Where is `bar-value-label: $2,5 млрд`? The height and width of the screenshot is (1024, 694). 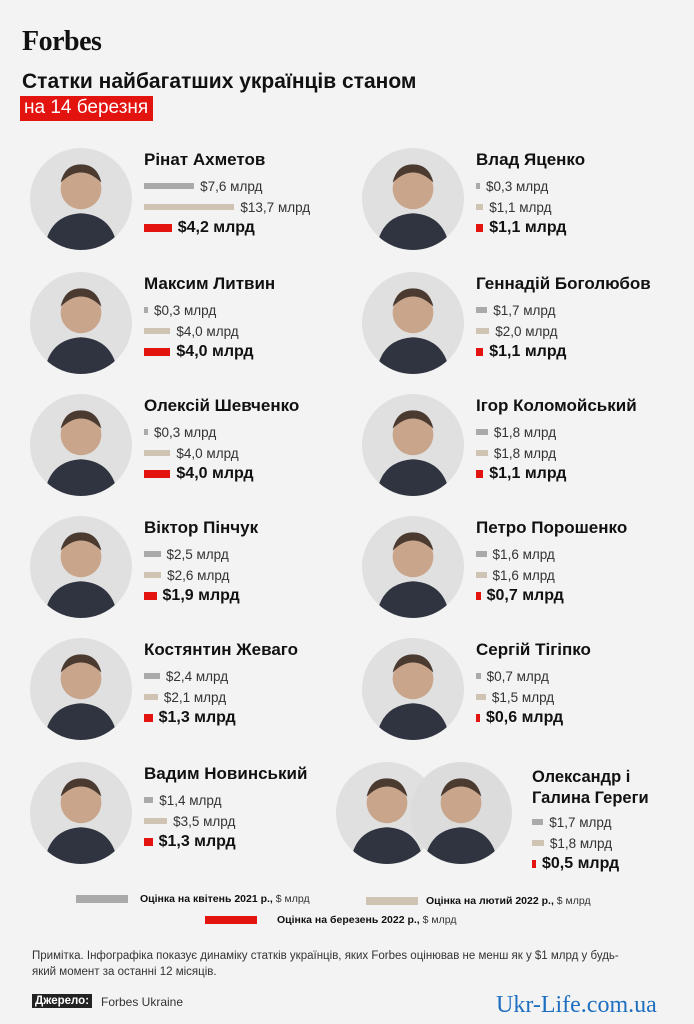
bar-value-label: $2,5 млрд is located at coordinates (197, 554).